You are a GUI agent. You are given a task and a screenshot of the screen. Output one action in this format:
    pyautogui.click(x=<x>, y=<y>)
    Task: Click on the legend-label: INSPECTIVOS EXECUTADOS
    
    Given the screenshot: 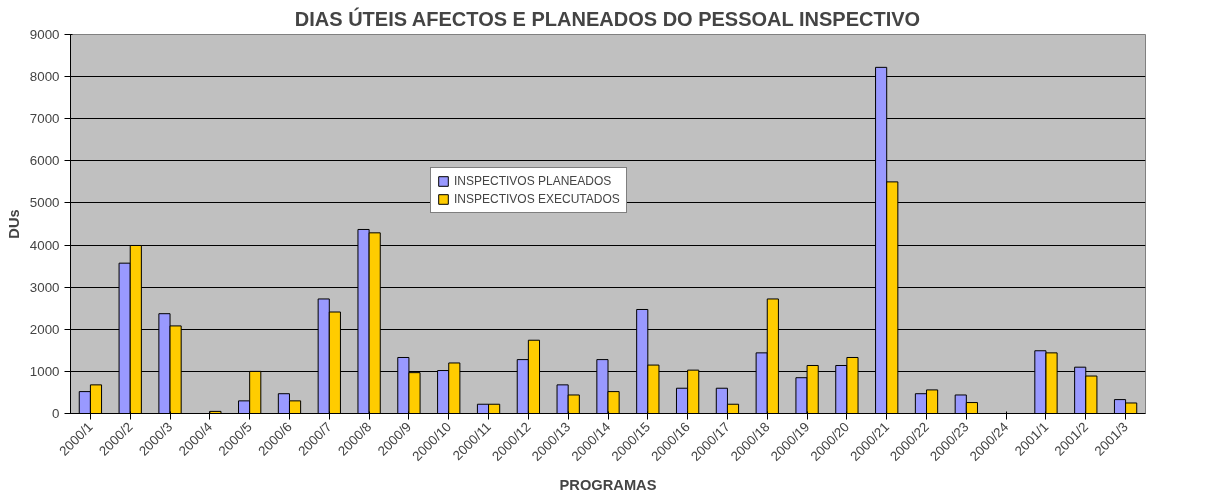 What is the action you would take?
    pyautogui.click(x=537, y=199)
    